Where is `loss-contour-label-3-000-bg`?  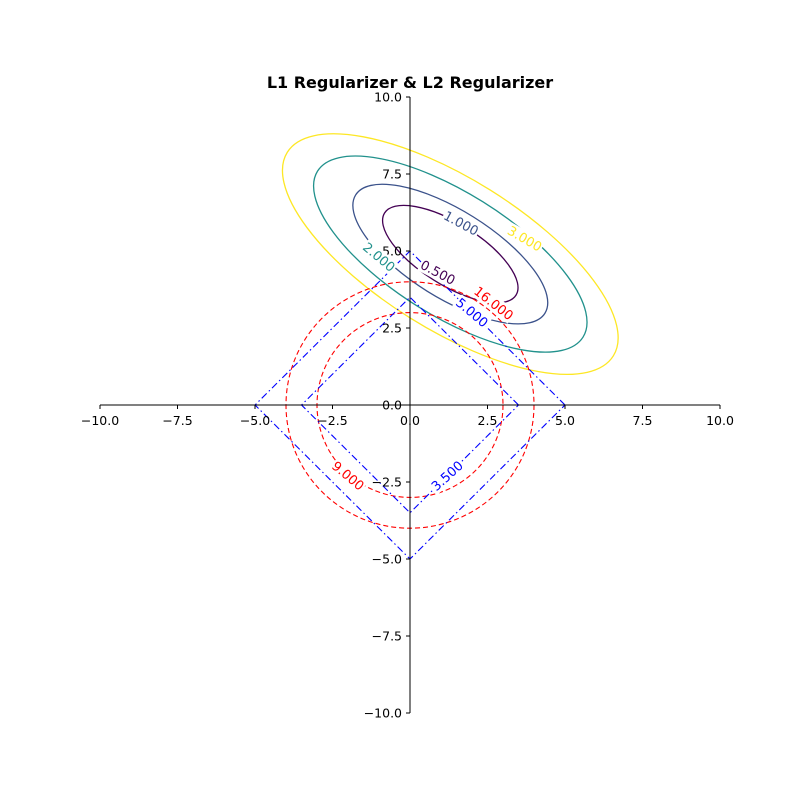 loss-contour-label-3-000-bg is located at coordinates (525, 238).